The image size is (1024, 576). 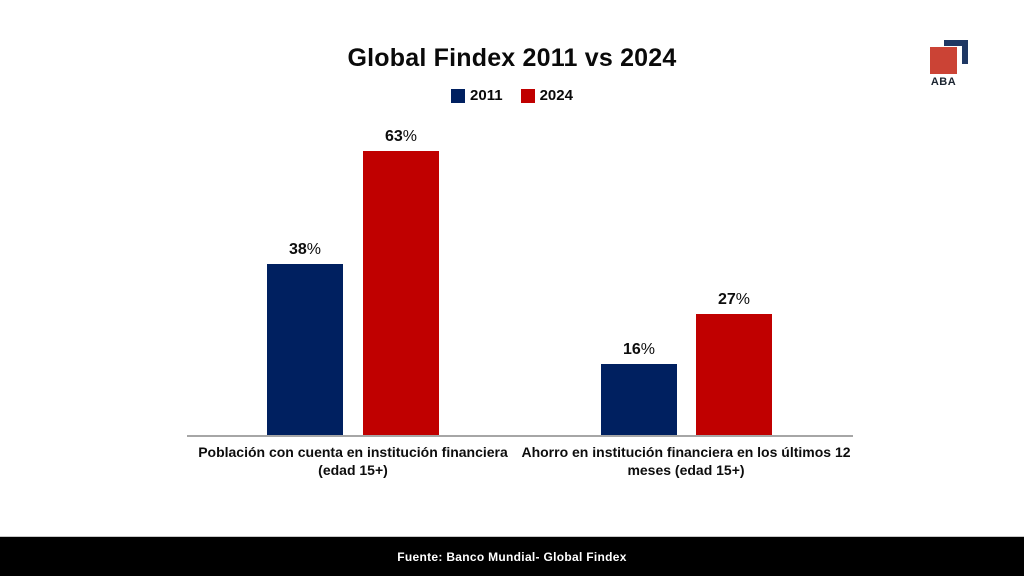 What do you see at coordinates (734, 375) in the screenshot?
I see `bar-rect-group2-2024` at bounding box center [734, 375].